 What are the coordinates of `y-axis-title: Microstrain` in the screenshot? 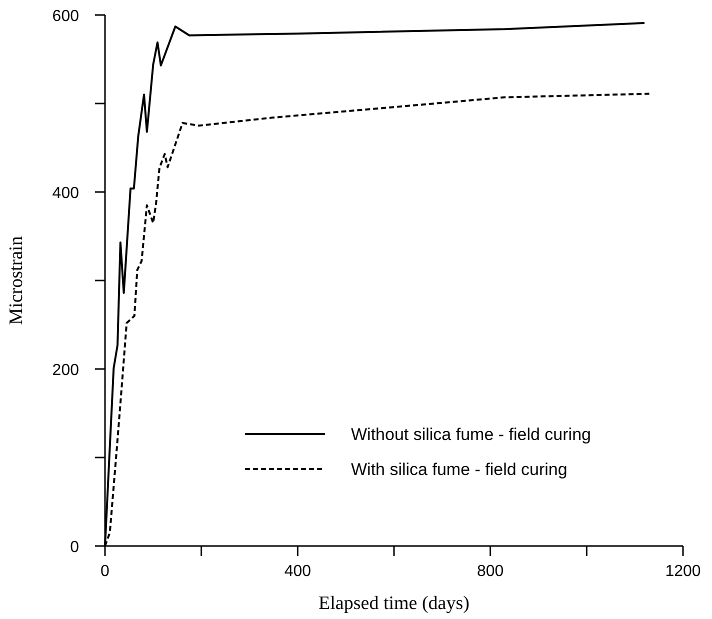 It's located at (16, 280).